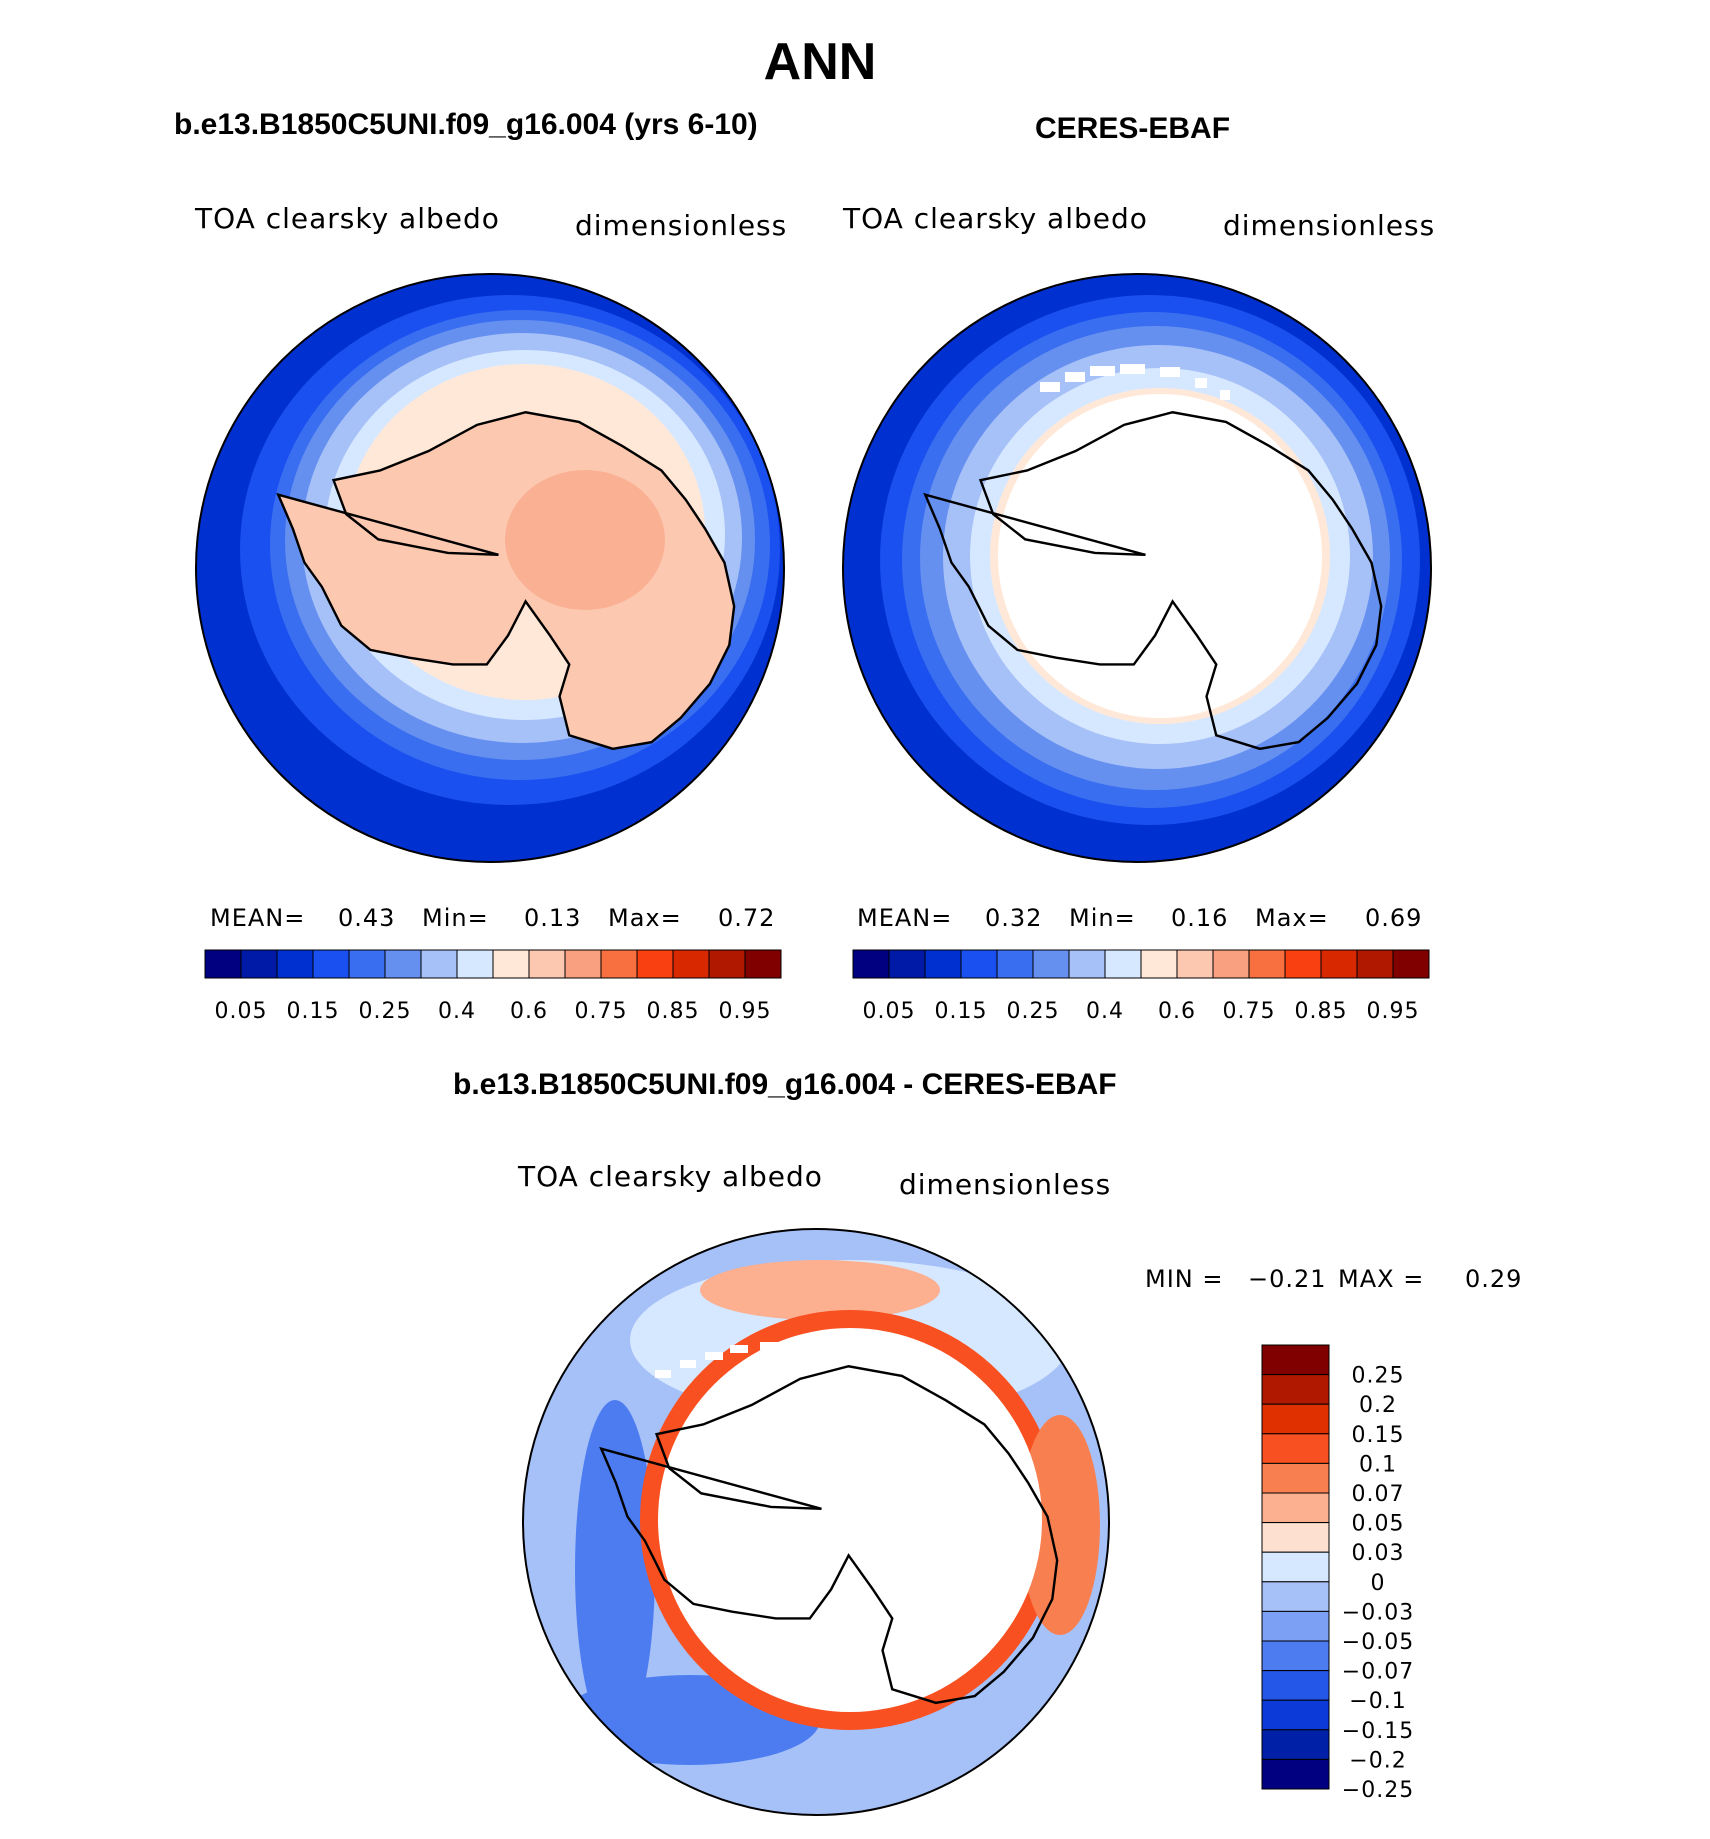 Image resolution: width=1710 pixels, height=1839 pixels. Describe the element at coordinates (1378, 1731) in the screenshot. I see `colorbar-tick-label: −0.15` at that location.